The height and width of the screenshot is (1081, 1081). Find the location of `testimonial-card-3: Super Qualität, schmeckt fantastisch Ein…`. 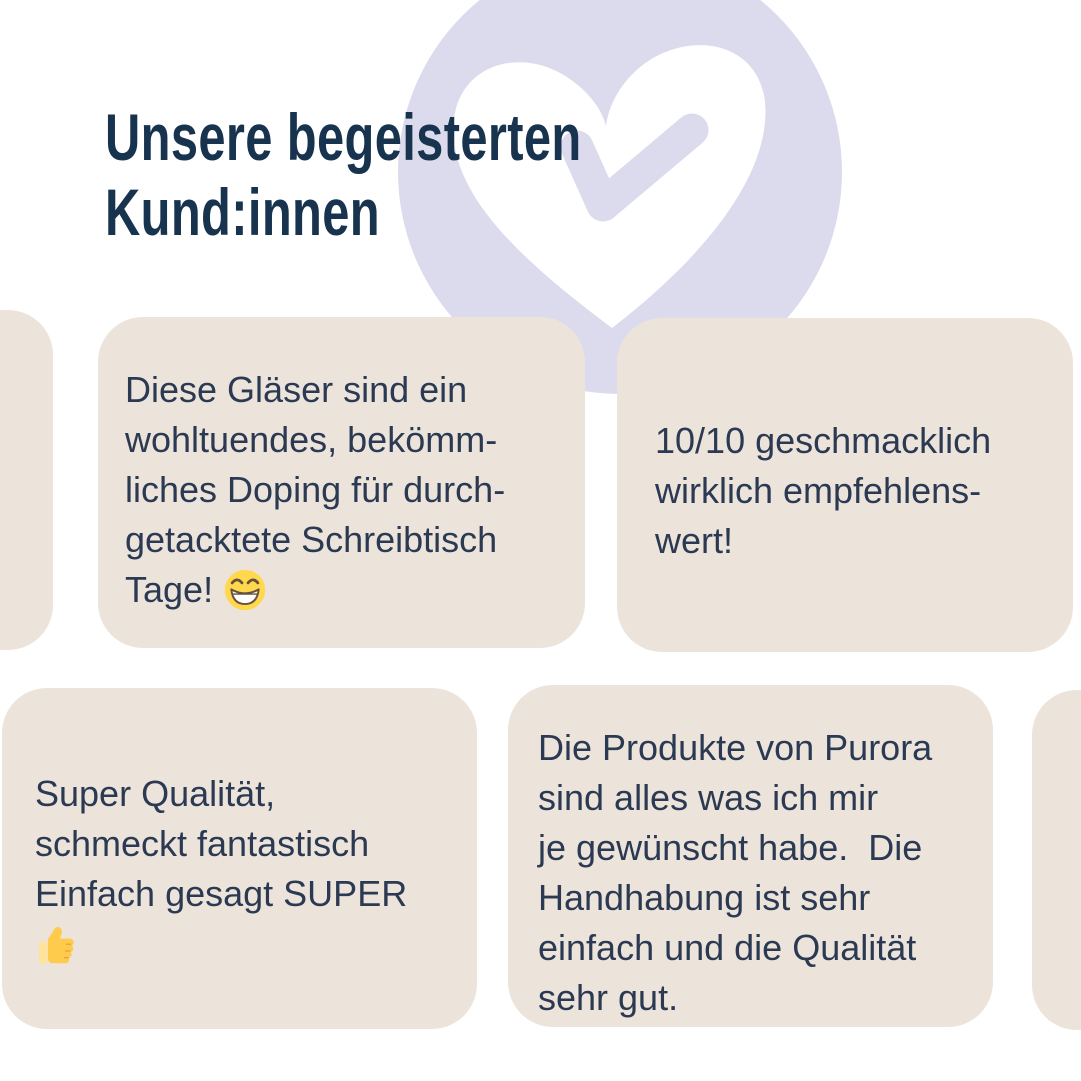

testimonial-card-3: Super Qualität, schmeckt fantastisch Ein… is located at coordinates (239, 858).